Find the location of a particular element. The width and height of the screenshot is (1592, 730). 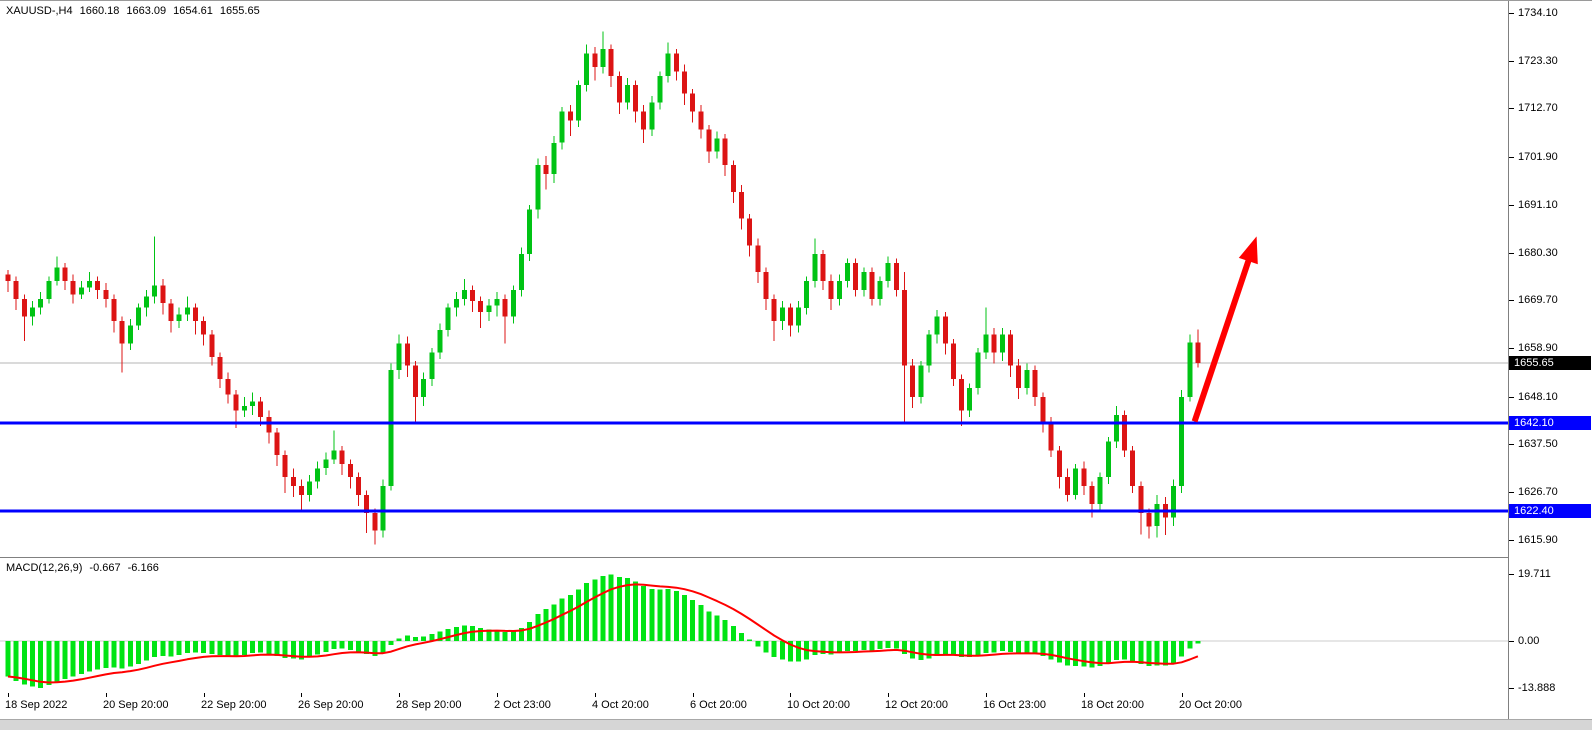

time-tick-label: 6 Oct 20:00 is located at coordinates (718, 705).